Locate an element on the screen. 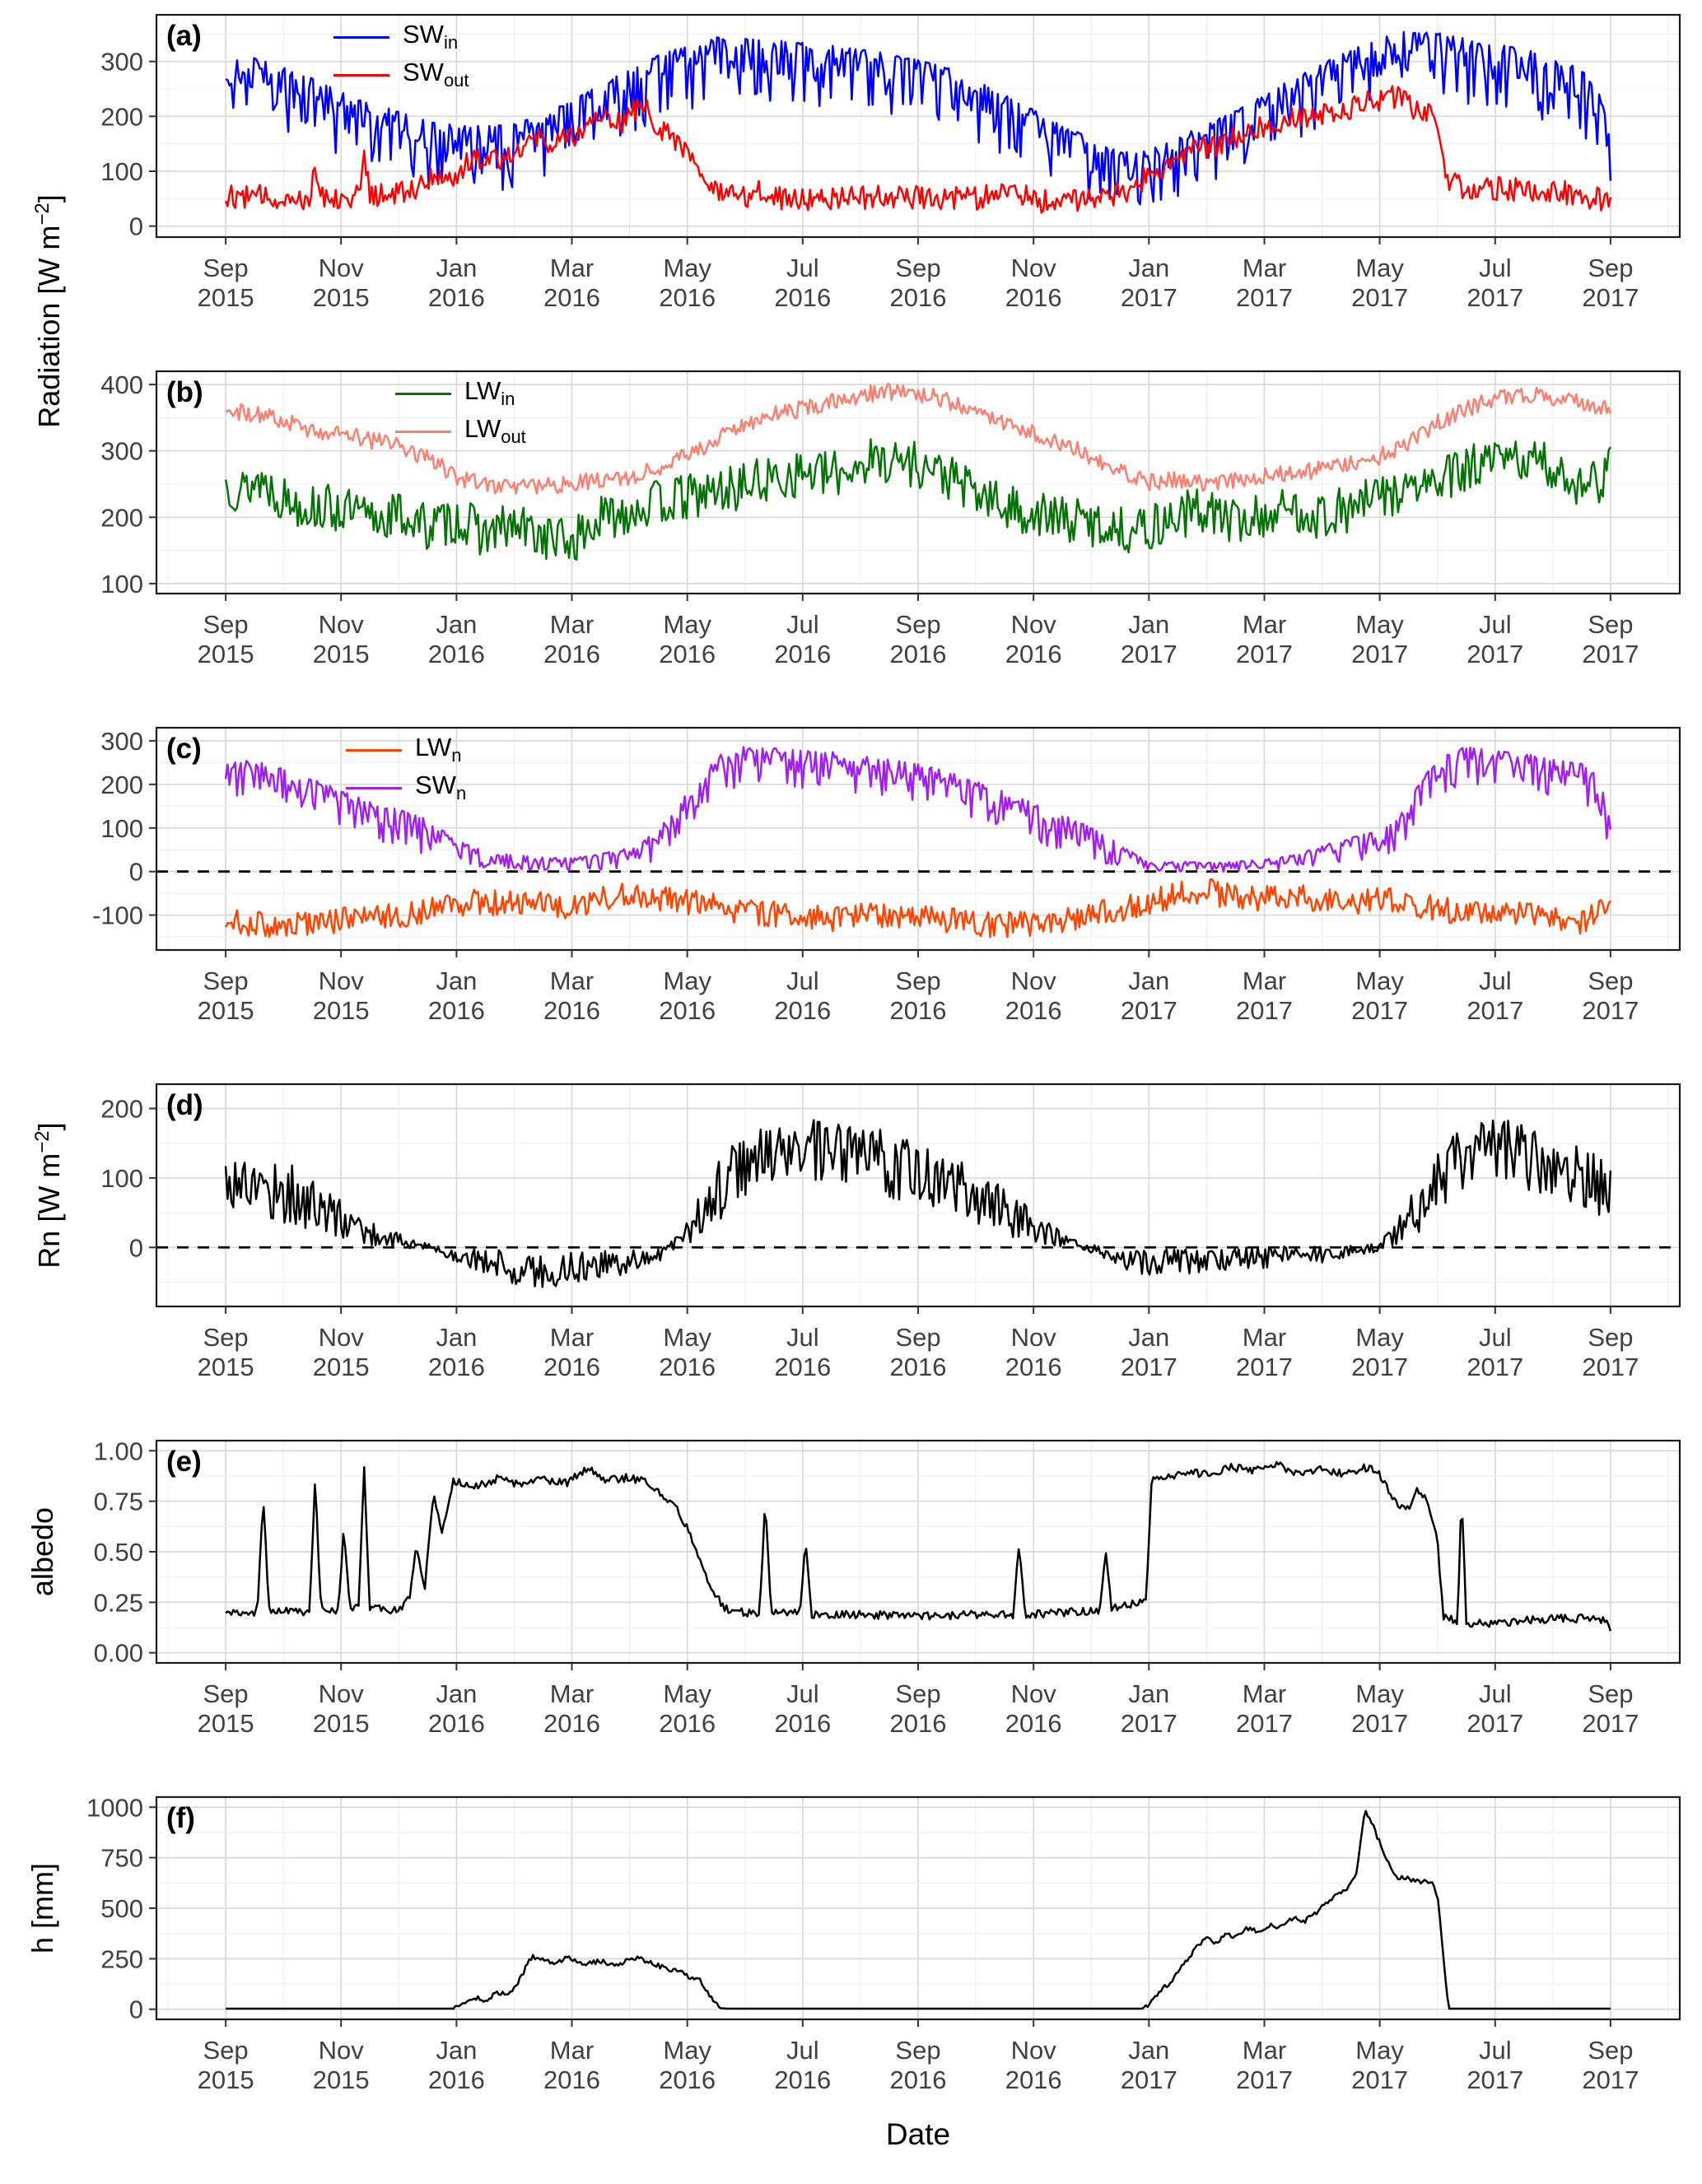 The height and width of the screenshot is (2184, 1702). legend-item-lw-n: LWn is located at coordinates (406, 750).